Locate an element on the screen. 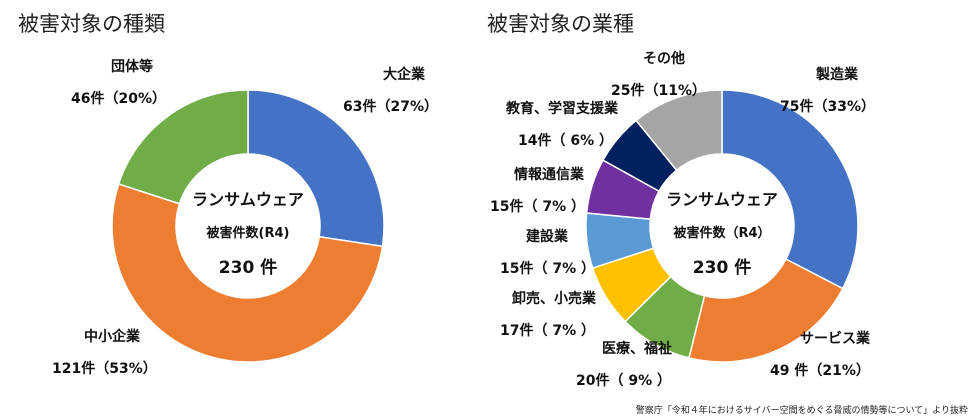 The height and width of the screenshot is (420, 980). slice-label-construction: 建設業 15件（ 7% ） is located at coordinates (547, 253).